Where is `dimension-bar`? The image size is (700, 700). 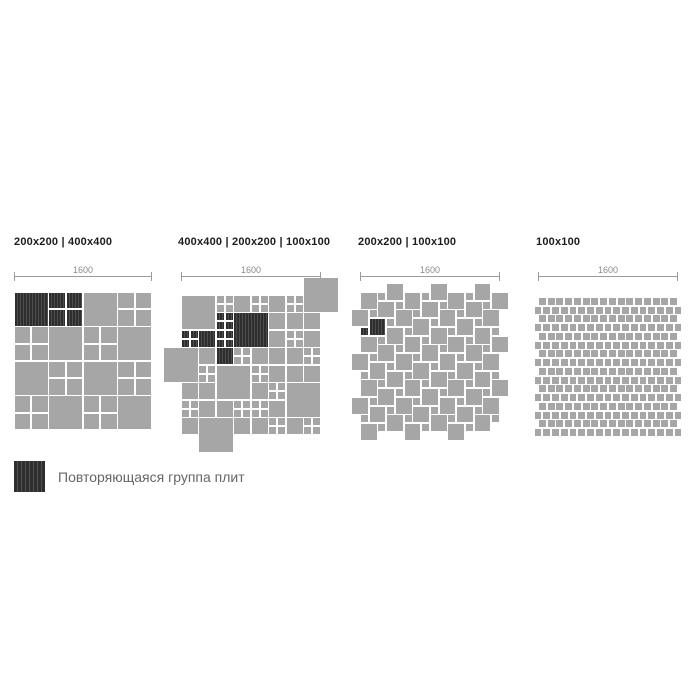 dimension-bar is located at coordinates (83, 276).